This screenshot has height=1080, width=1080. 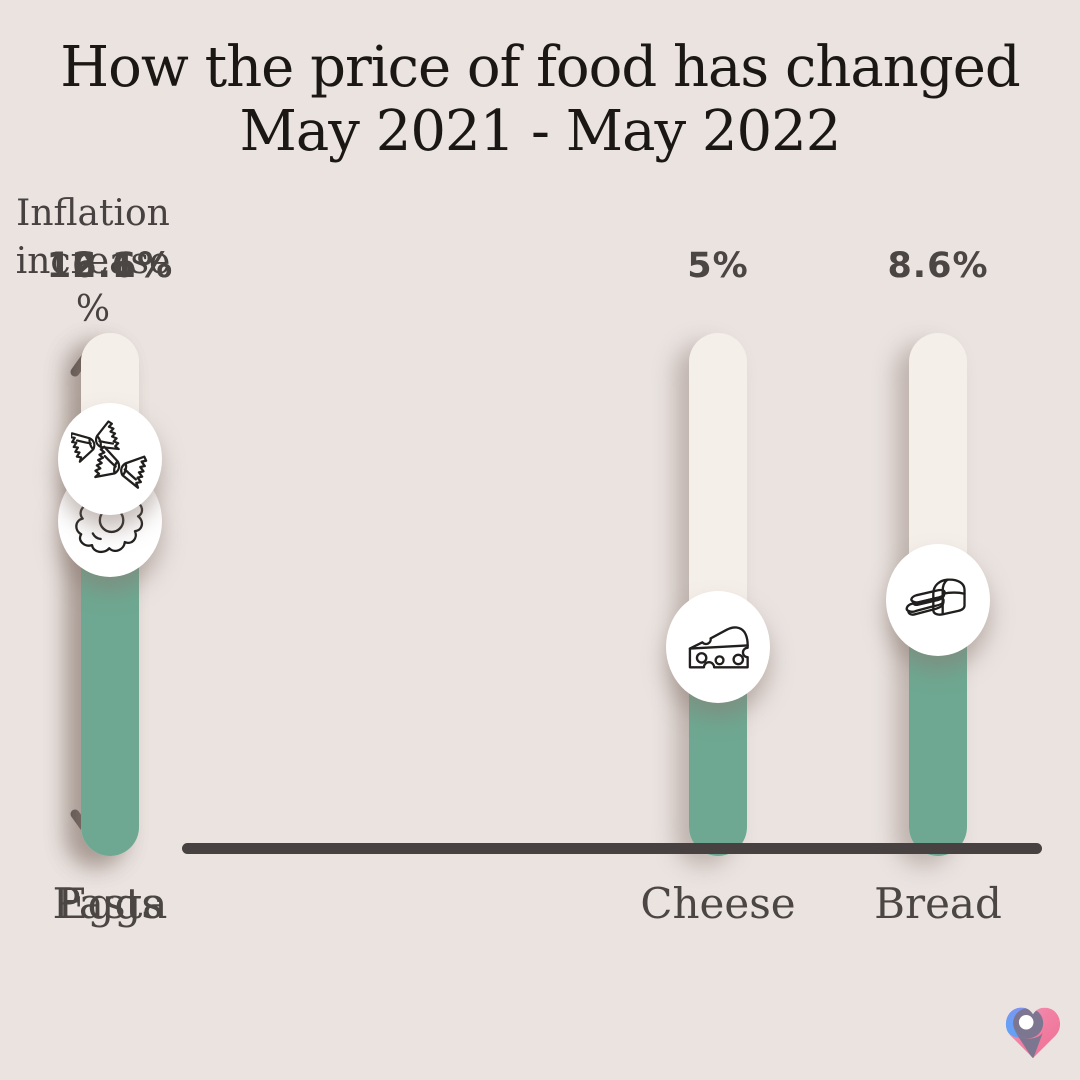 I want to click on value-label: 16.1%, so click(x=110, y=266).